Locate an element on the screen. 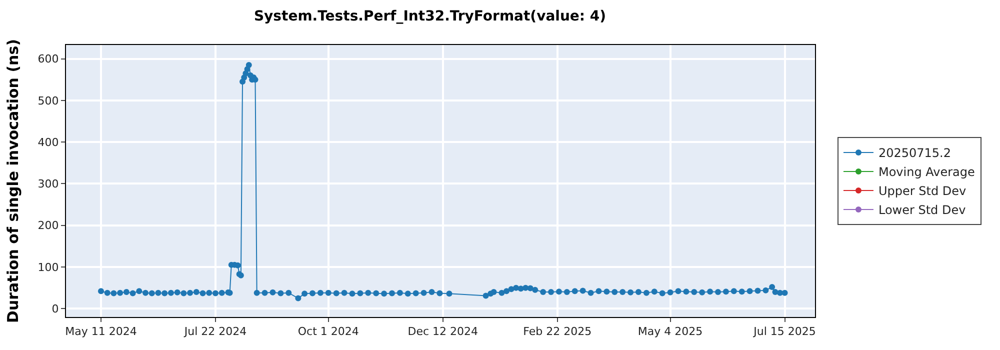  chart-title: System.Tests.Perf_Int32.TryFormat(value: 4) is located at coordinates (430, 16).